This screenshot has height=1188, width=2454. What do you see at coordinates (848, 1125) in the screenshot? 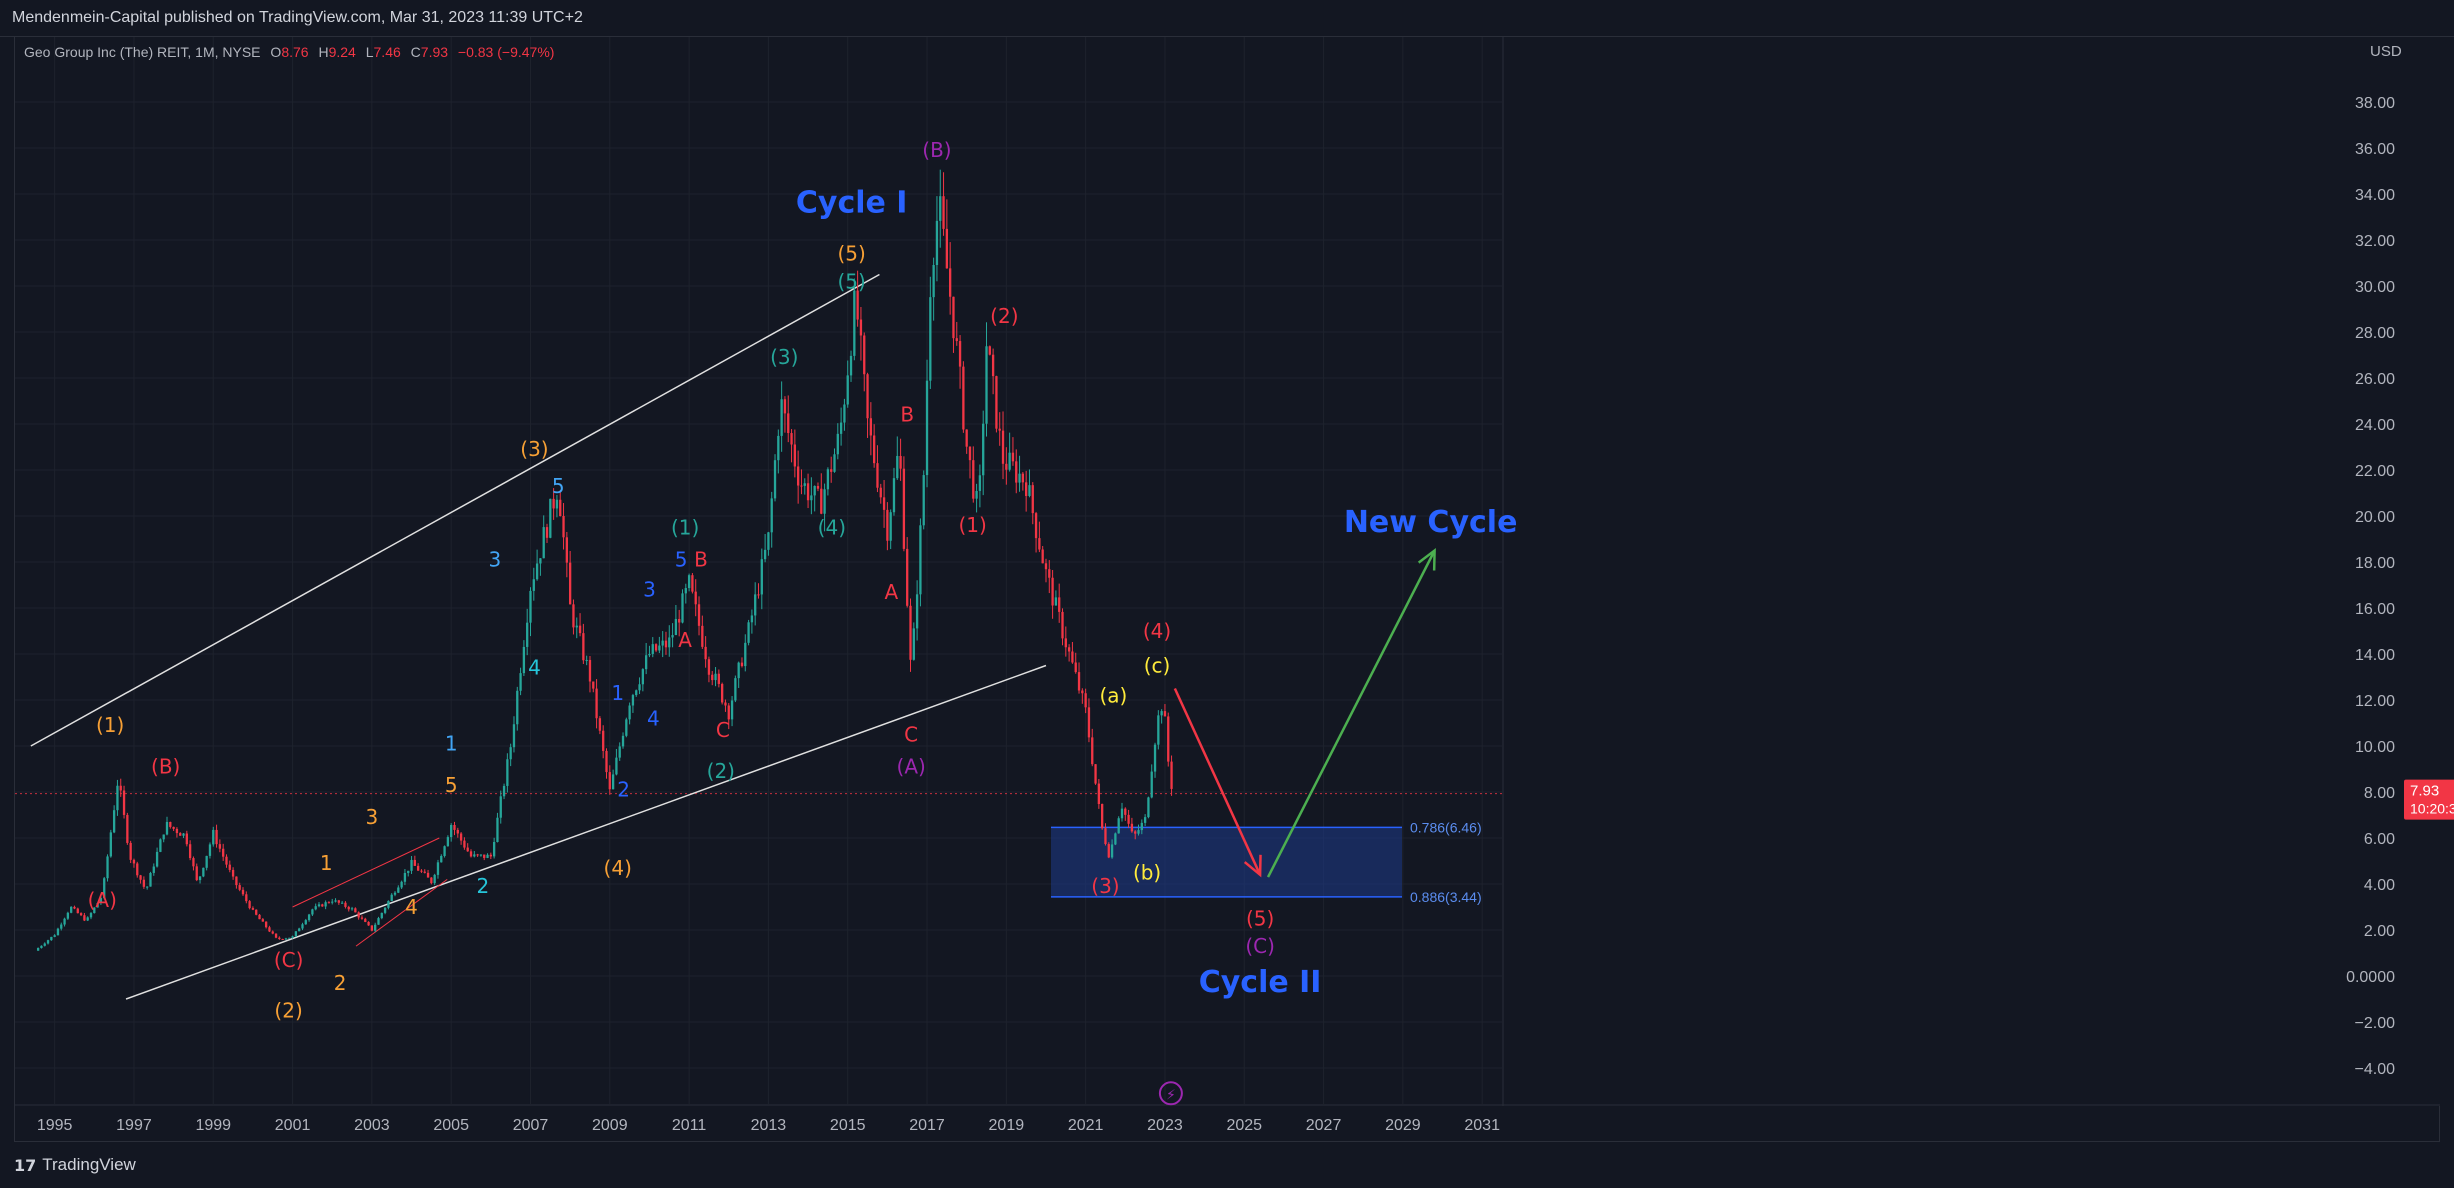
I see `time-tick-label: 2015` at bounding box center [848, 1125].